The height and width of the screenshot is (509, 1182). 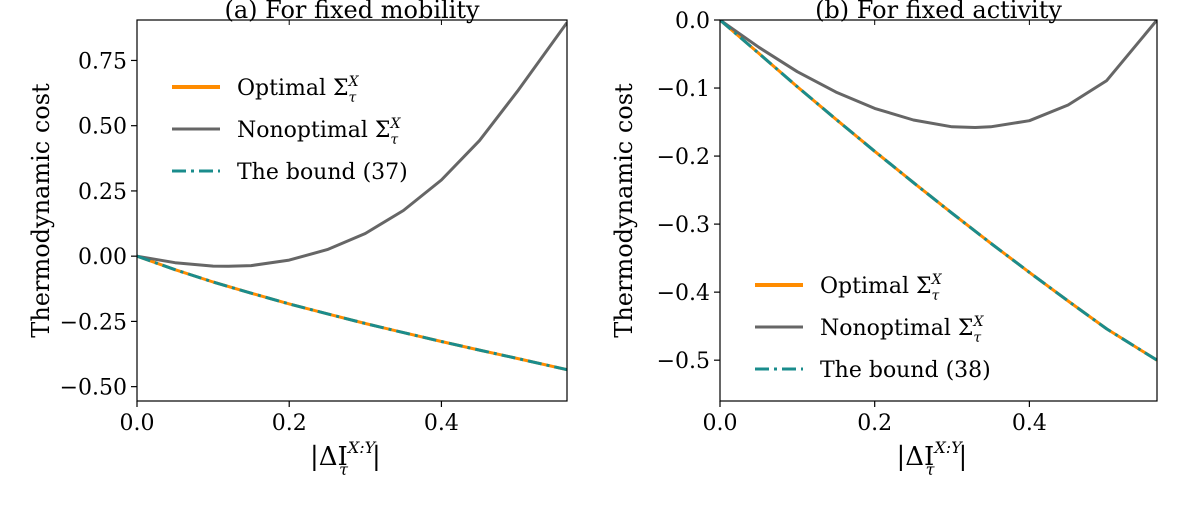 What do you see at coordinates (692, 21) in the screenshot?
I see `y-tick-label: 0.0` at bounding box center [692, 21].